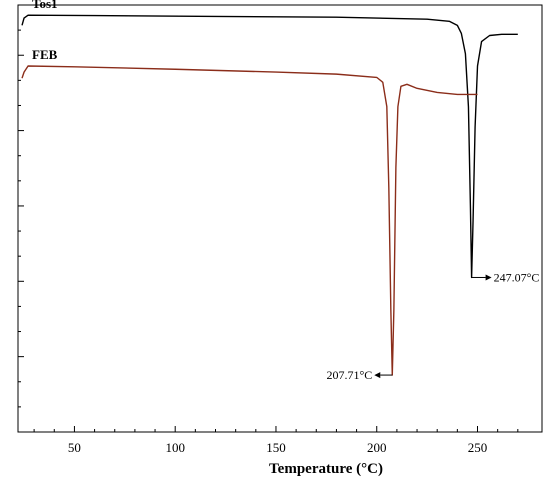 This screenshot has width=550, height=492. I want to click on series-label-feb: FEB, so click(45, 54).